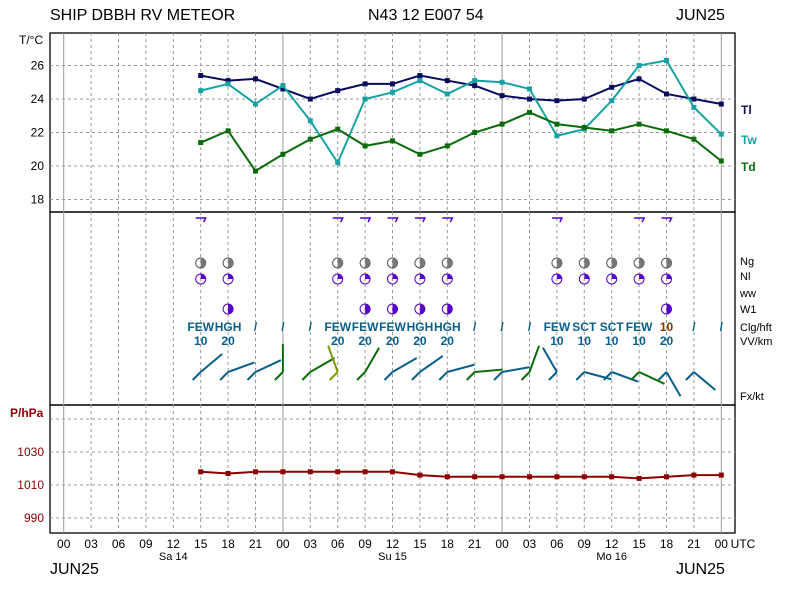  I want to click on hour-tick-label: 00, so click(722, 544).